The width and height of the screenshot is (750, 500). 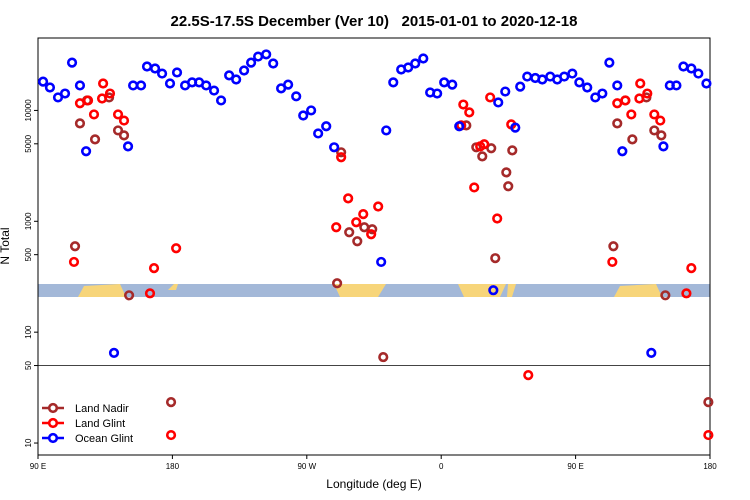 What do you see at coordinates (28, 332) in the screenshot?
I see `y-tick-label: 100` at bounding box center [28, 332].